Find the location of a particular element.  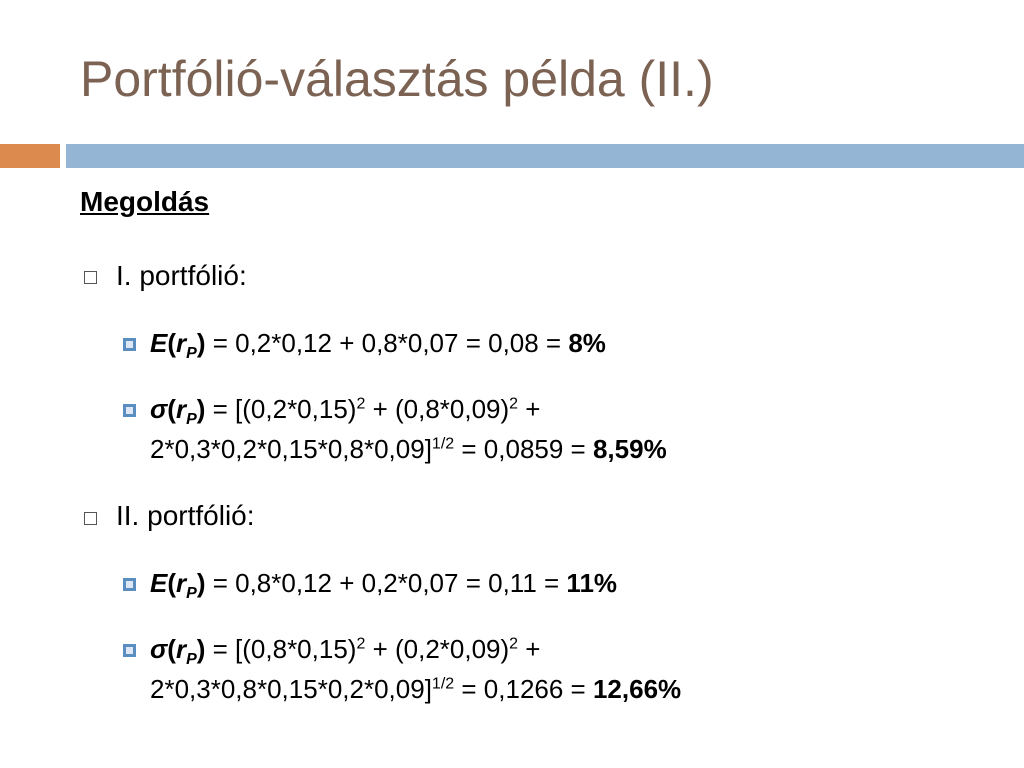

run: = [(0,2*0,15) is located at coordinates (281, 409).